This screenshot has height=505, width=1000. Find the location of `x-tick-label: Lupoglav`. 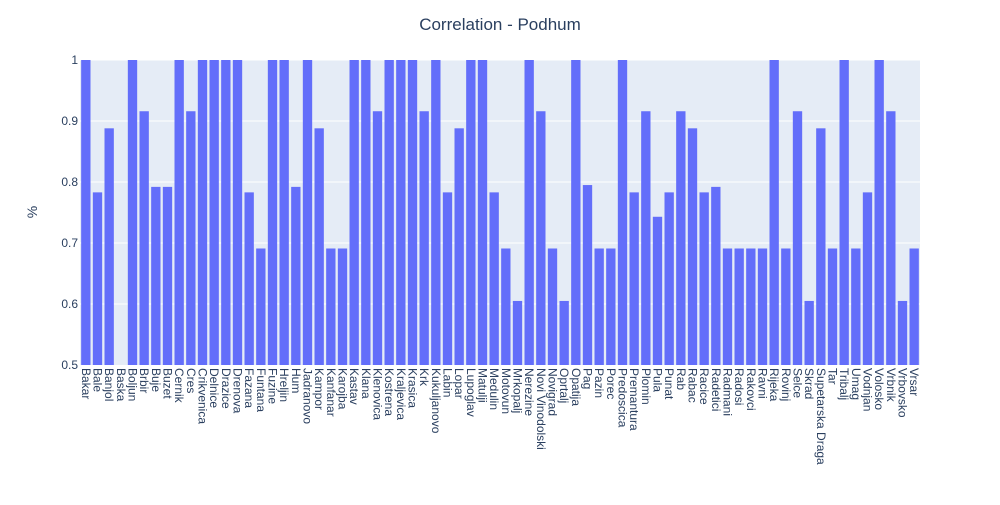

x-tick-label: Lupoglav is located at coordinates (471, 392).